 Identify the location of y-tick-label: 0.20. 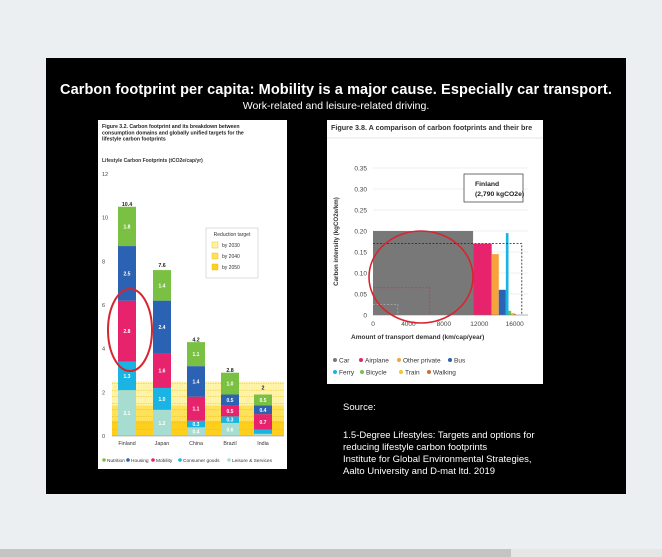
(360, 232).